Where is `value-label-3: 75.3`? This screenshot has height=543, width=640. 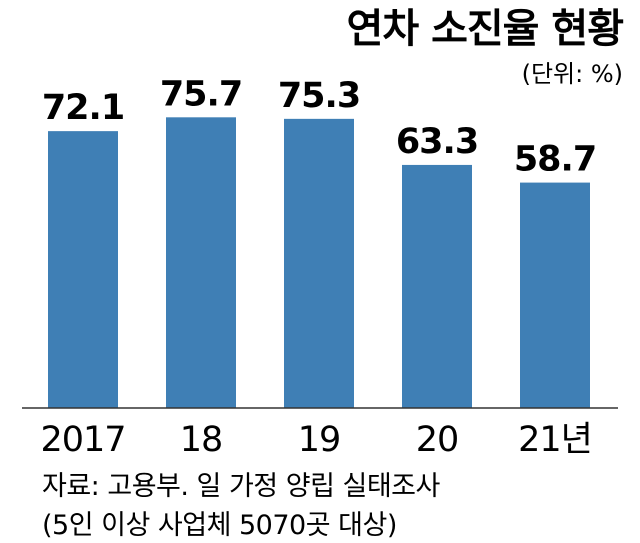
value-label-3: 75.3 is located at coordinates (319, 96).